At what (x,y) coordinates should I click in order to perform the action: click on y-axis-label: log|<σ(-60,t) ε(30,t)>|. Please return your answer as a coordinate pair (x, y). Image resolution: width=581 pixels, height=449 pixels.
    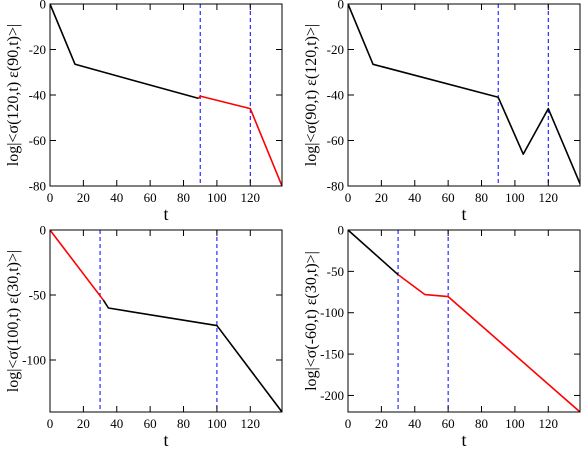
    Looking at the image, I should click on (311, 321).